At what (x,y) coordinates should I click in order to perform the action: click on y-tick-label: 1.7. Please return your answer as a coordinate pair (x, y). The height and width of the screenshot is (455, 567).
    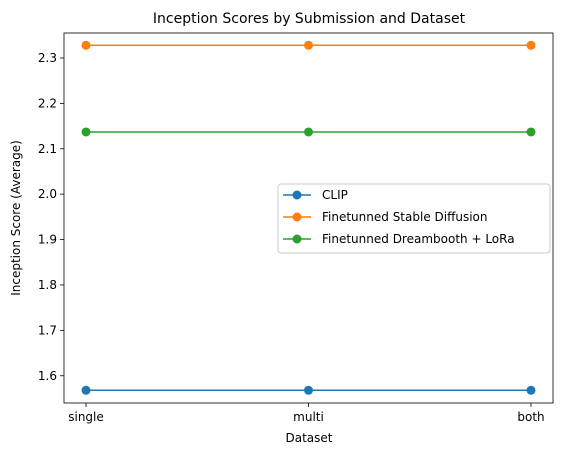
    Looking at the image, I should click on (47, 330).